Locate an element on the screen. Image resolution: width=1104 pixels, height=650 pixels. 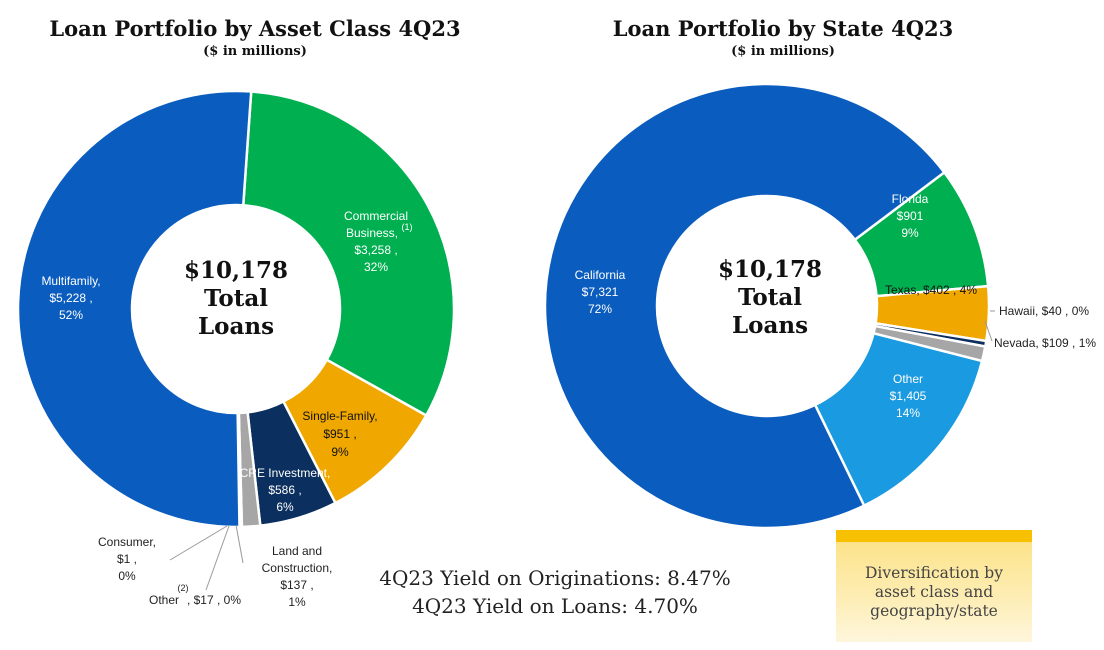
asset-chart-subtitle: ($ in millions) is located at coordinates (255, 51).